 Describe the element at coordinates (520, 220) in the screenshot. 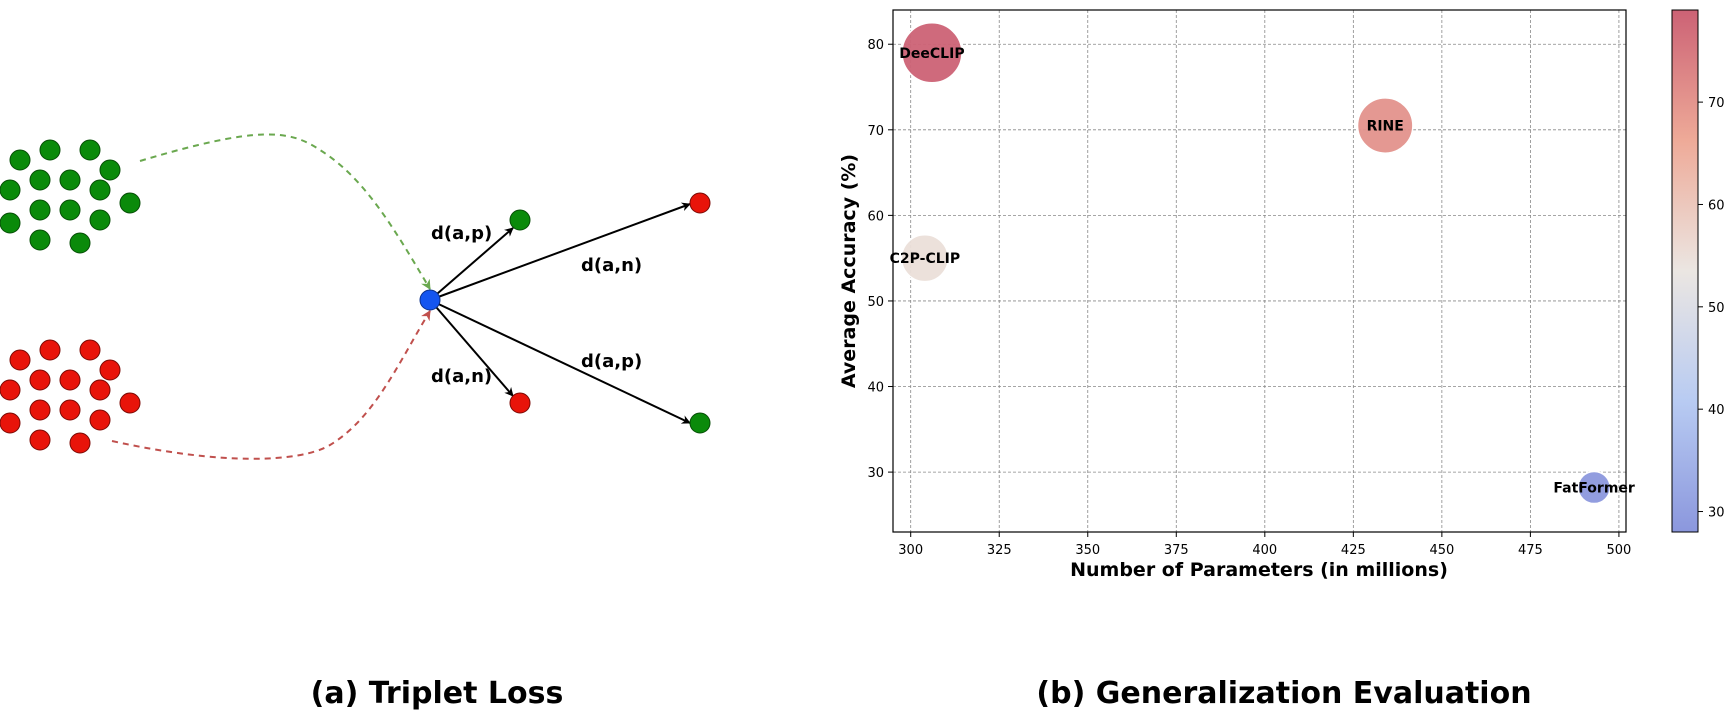

I see `positive-sample-near` at that location.